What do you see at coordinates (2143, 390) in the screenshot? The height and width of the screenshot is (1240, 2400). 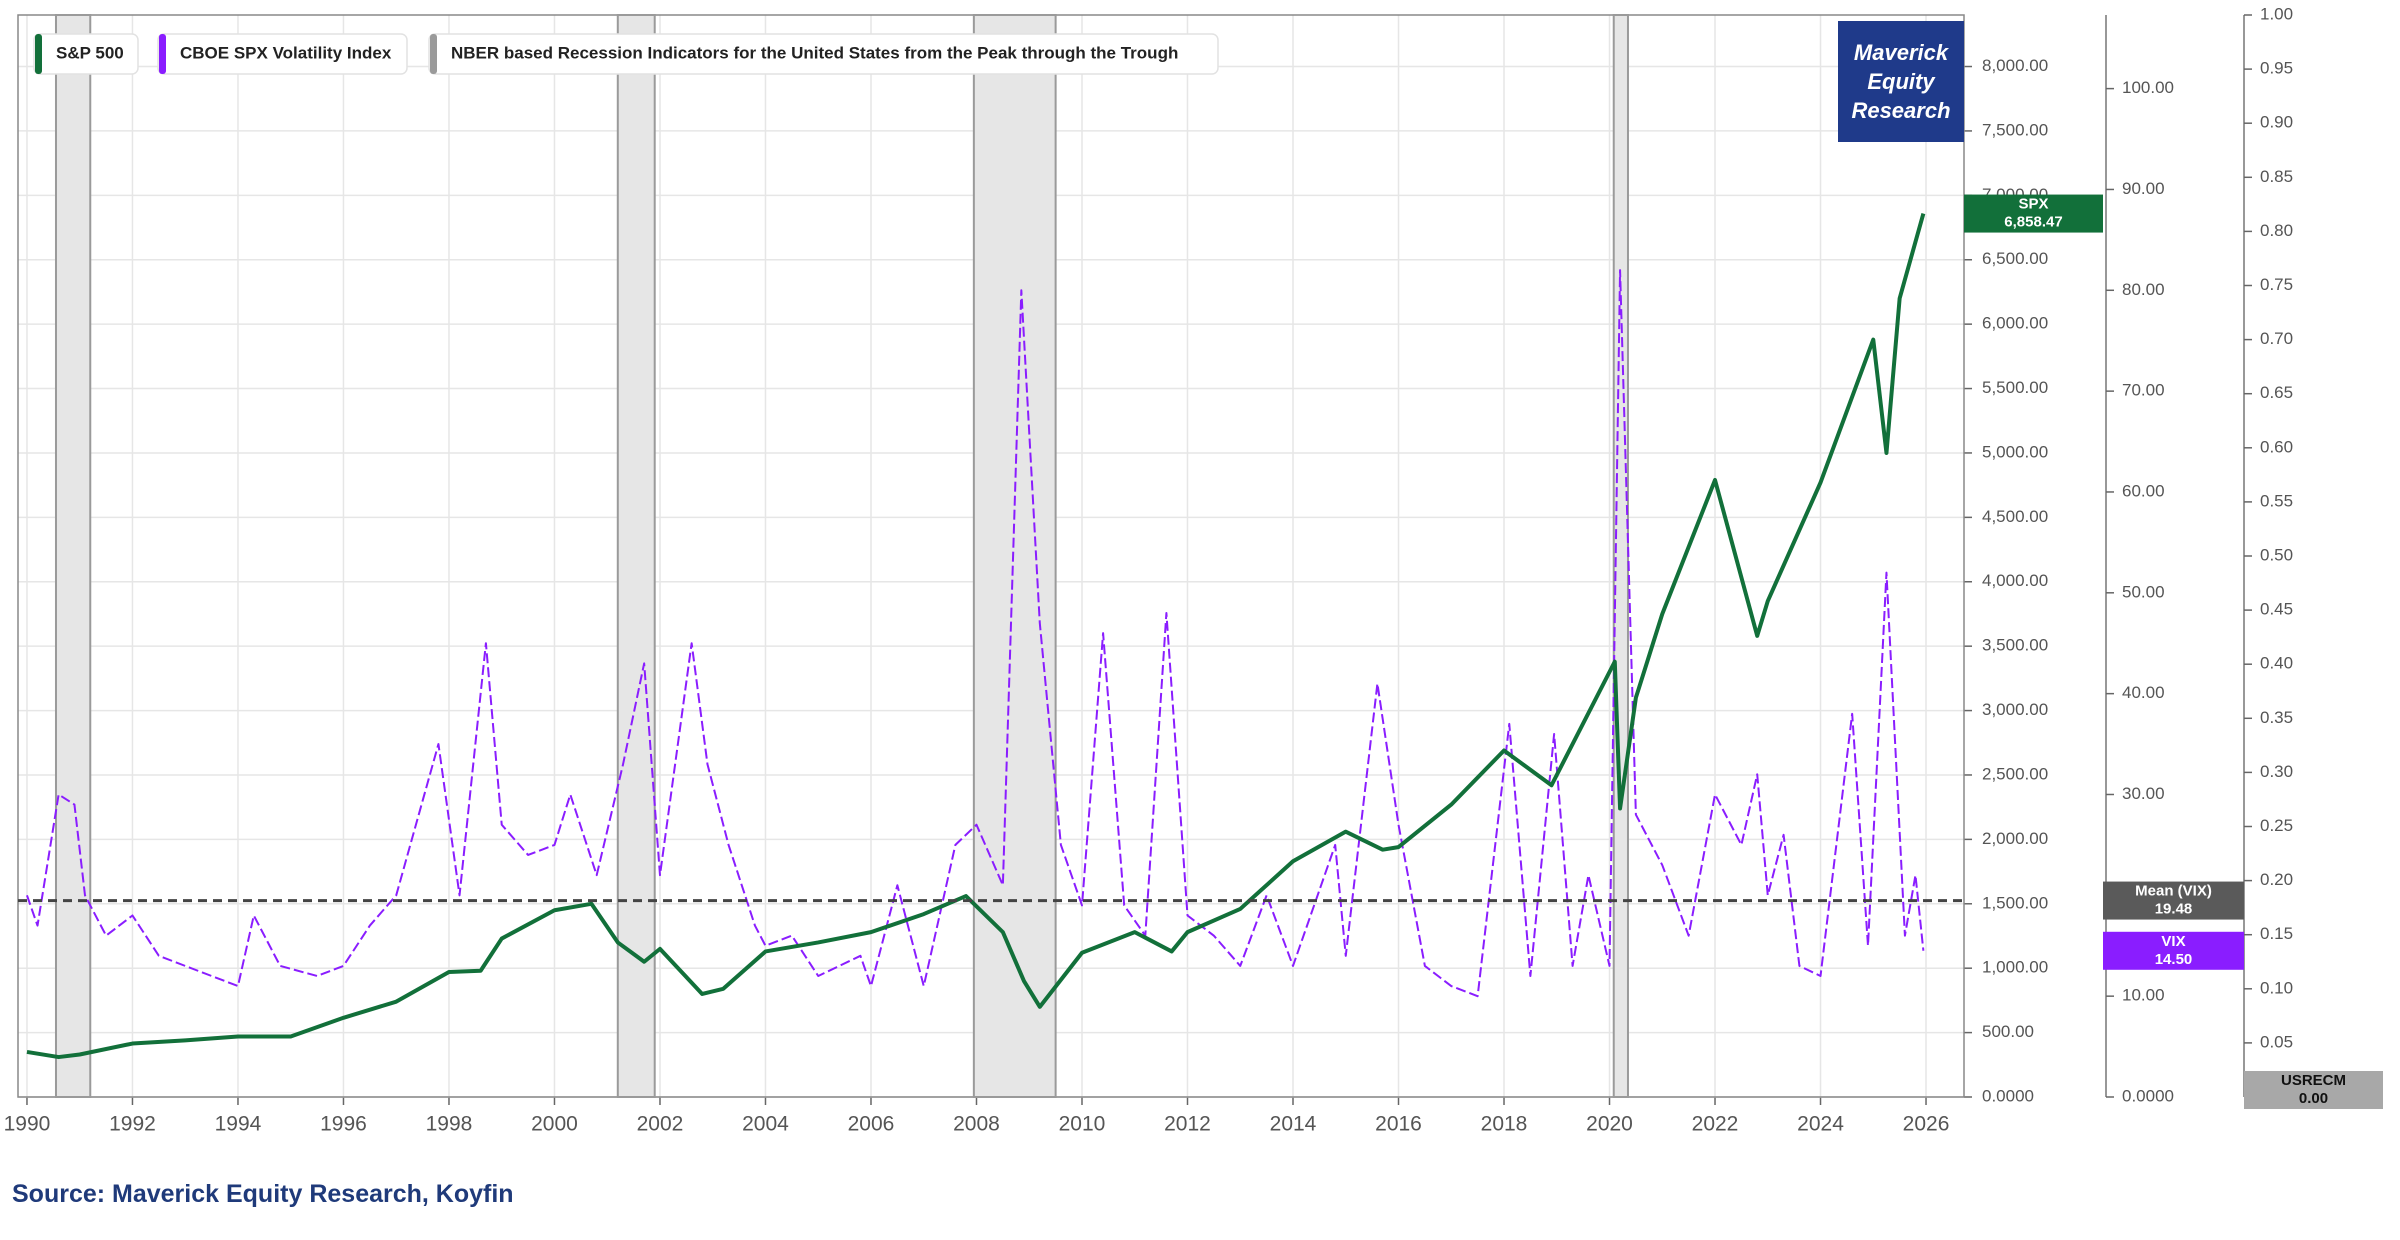 I see `y2-tick-label: 70.00` at bounding box center [2143, 390].